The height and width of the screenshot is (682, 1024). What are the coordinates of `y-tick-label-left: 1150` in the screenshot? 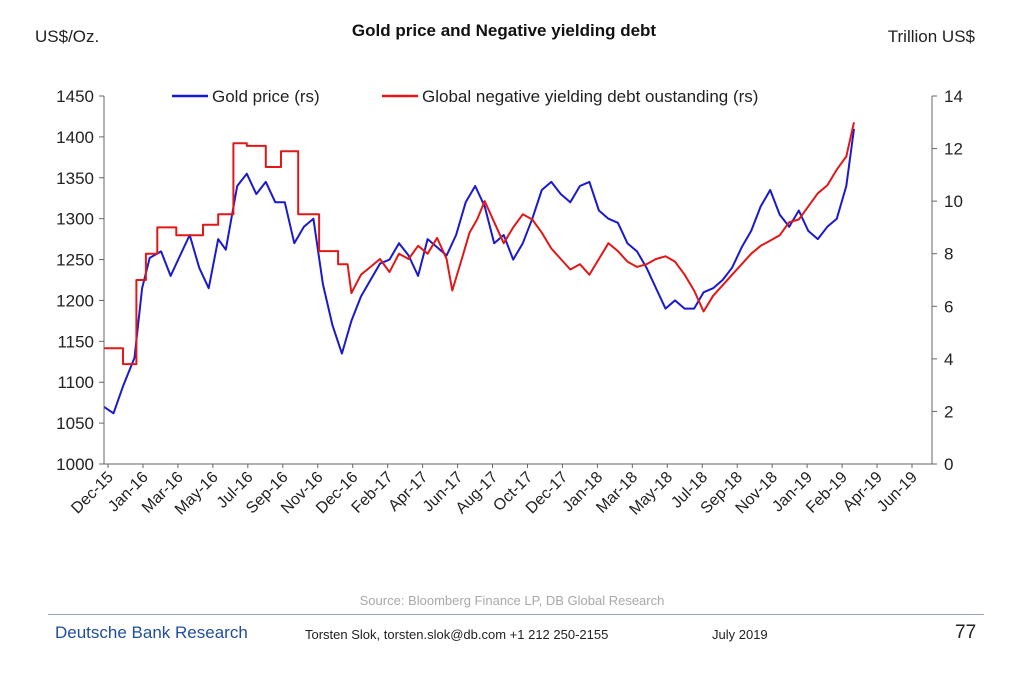 It's located at (75, 341).